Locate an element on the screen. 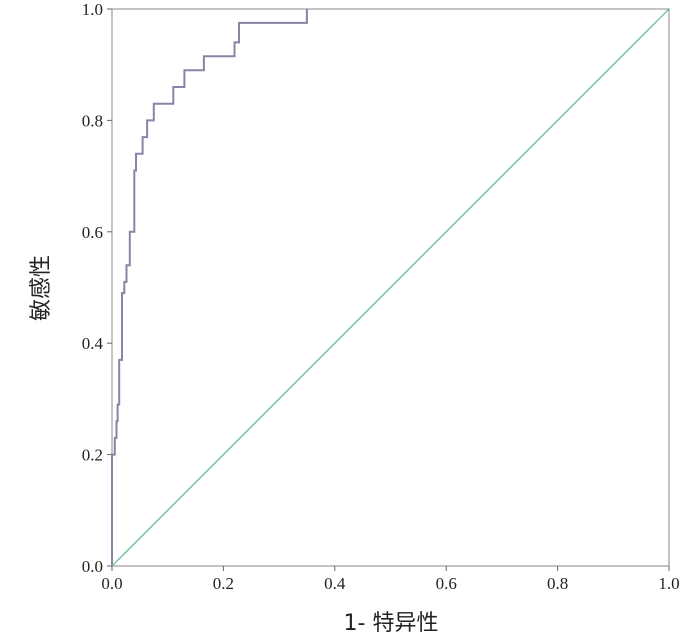 This screenshot has height=642, width=700. x-tick-label: 0.8 is located at coordinates (557, 583).